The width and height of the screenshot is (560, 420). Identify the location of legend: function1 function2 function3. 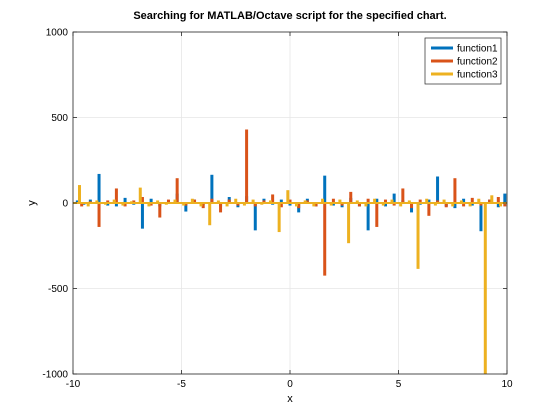
(463, 61).